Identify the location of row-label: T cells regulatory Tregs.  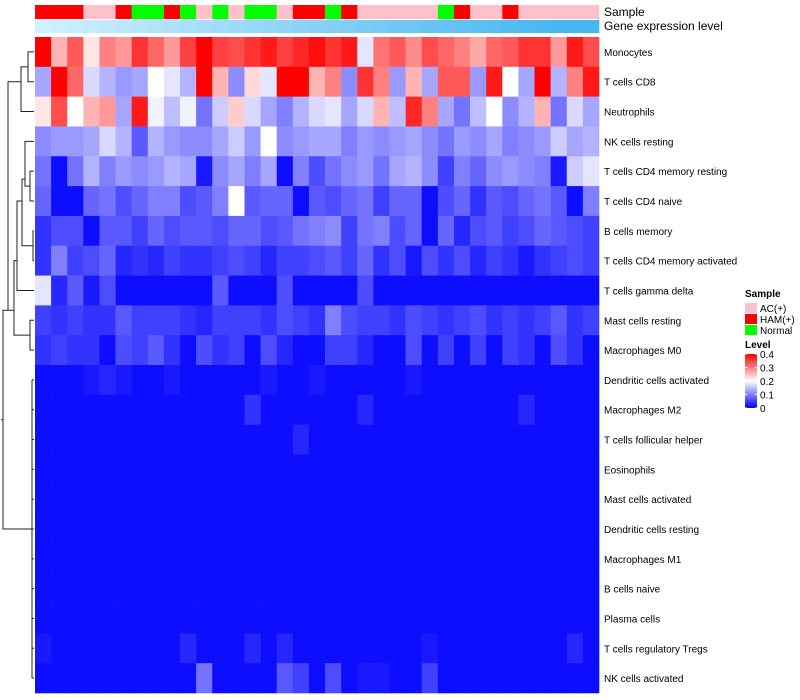
(656, 649).